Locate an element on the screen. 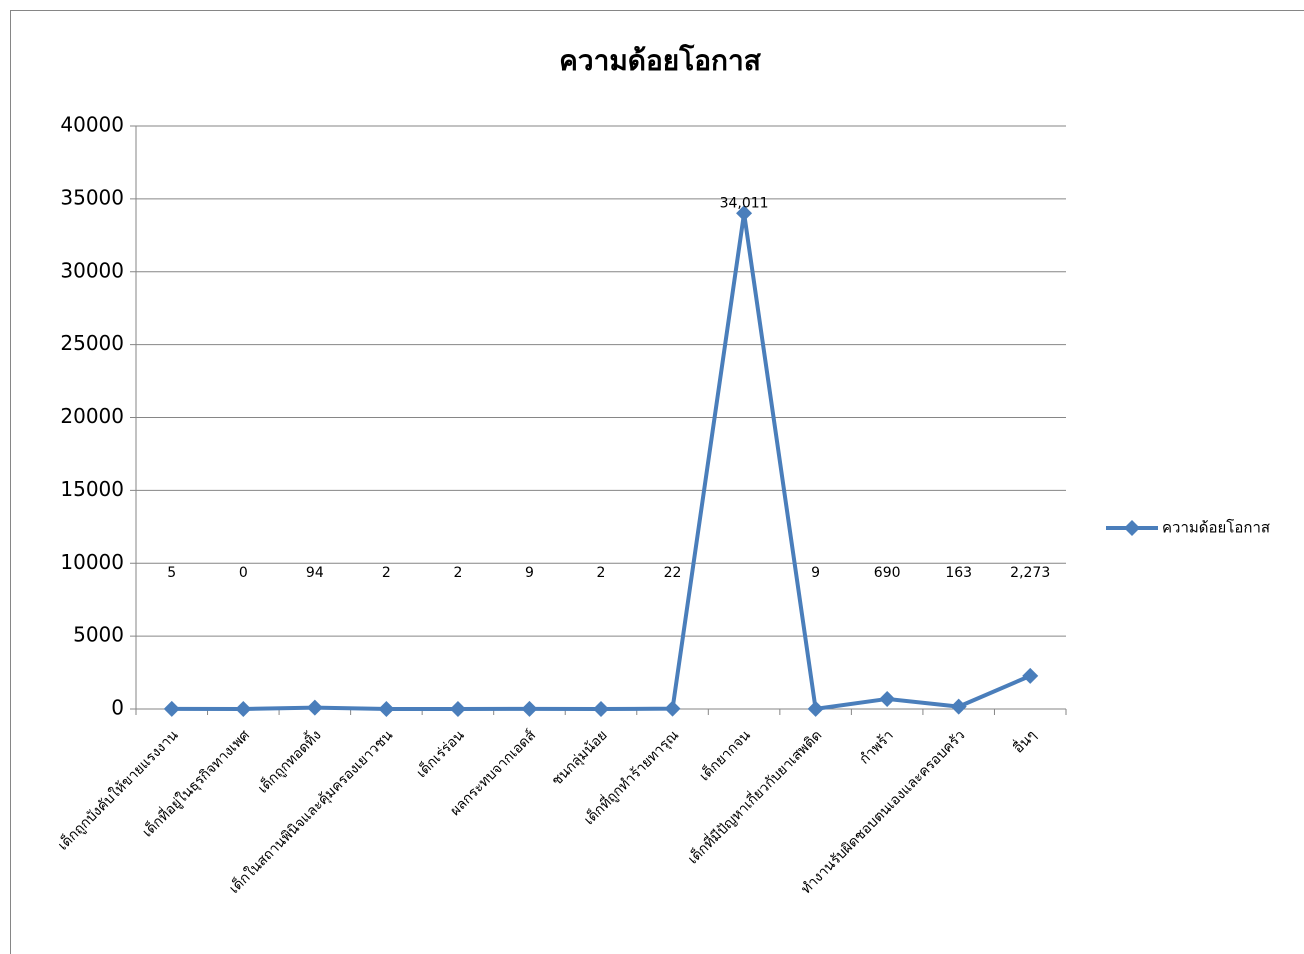 The width and height of the screenshot is (1304, 954). y-tick-label: 35000 is located at coordinates (92, 197).